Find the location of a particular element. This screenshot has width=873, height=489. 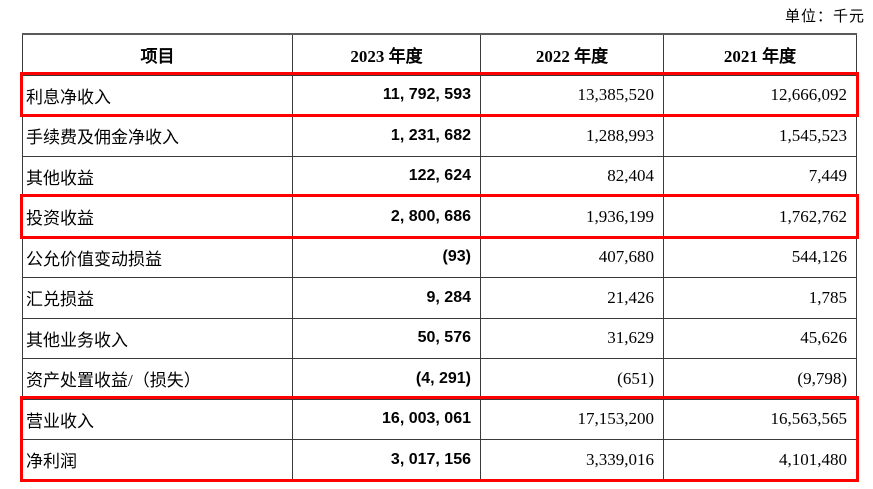

table-row: 利息净收入 11, 792, 593 13,385,520 12,666,092 is located at coordinates (439, 95).